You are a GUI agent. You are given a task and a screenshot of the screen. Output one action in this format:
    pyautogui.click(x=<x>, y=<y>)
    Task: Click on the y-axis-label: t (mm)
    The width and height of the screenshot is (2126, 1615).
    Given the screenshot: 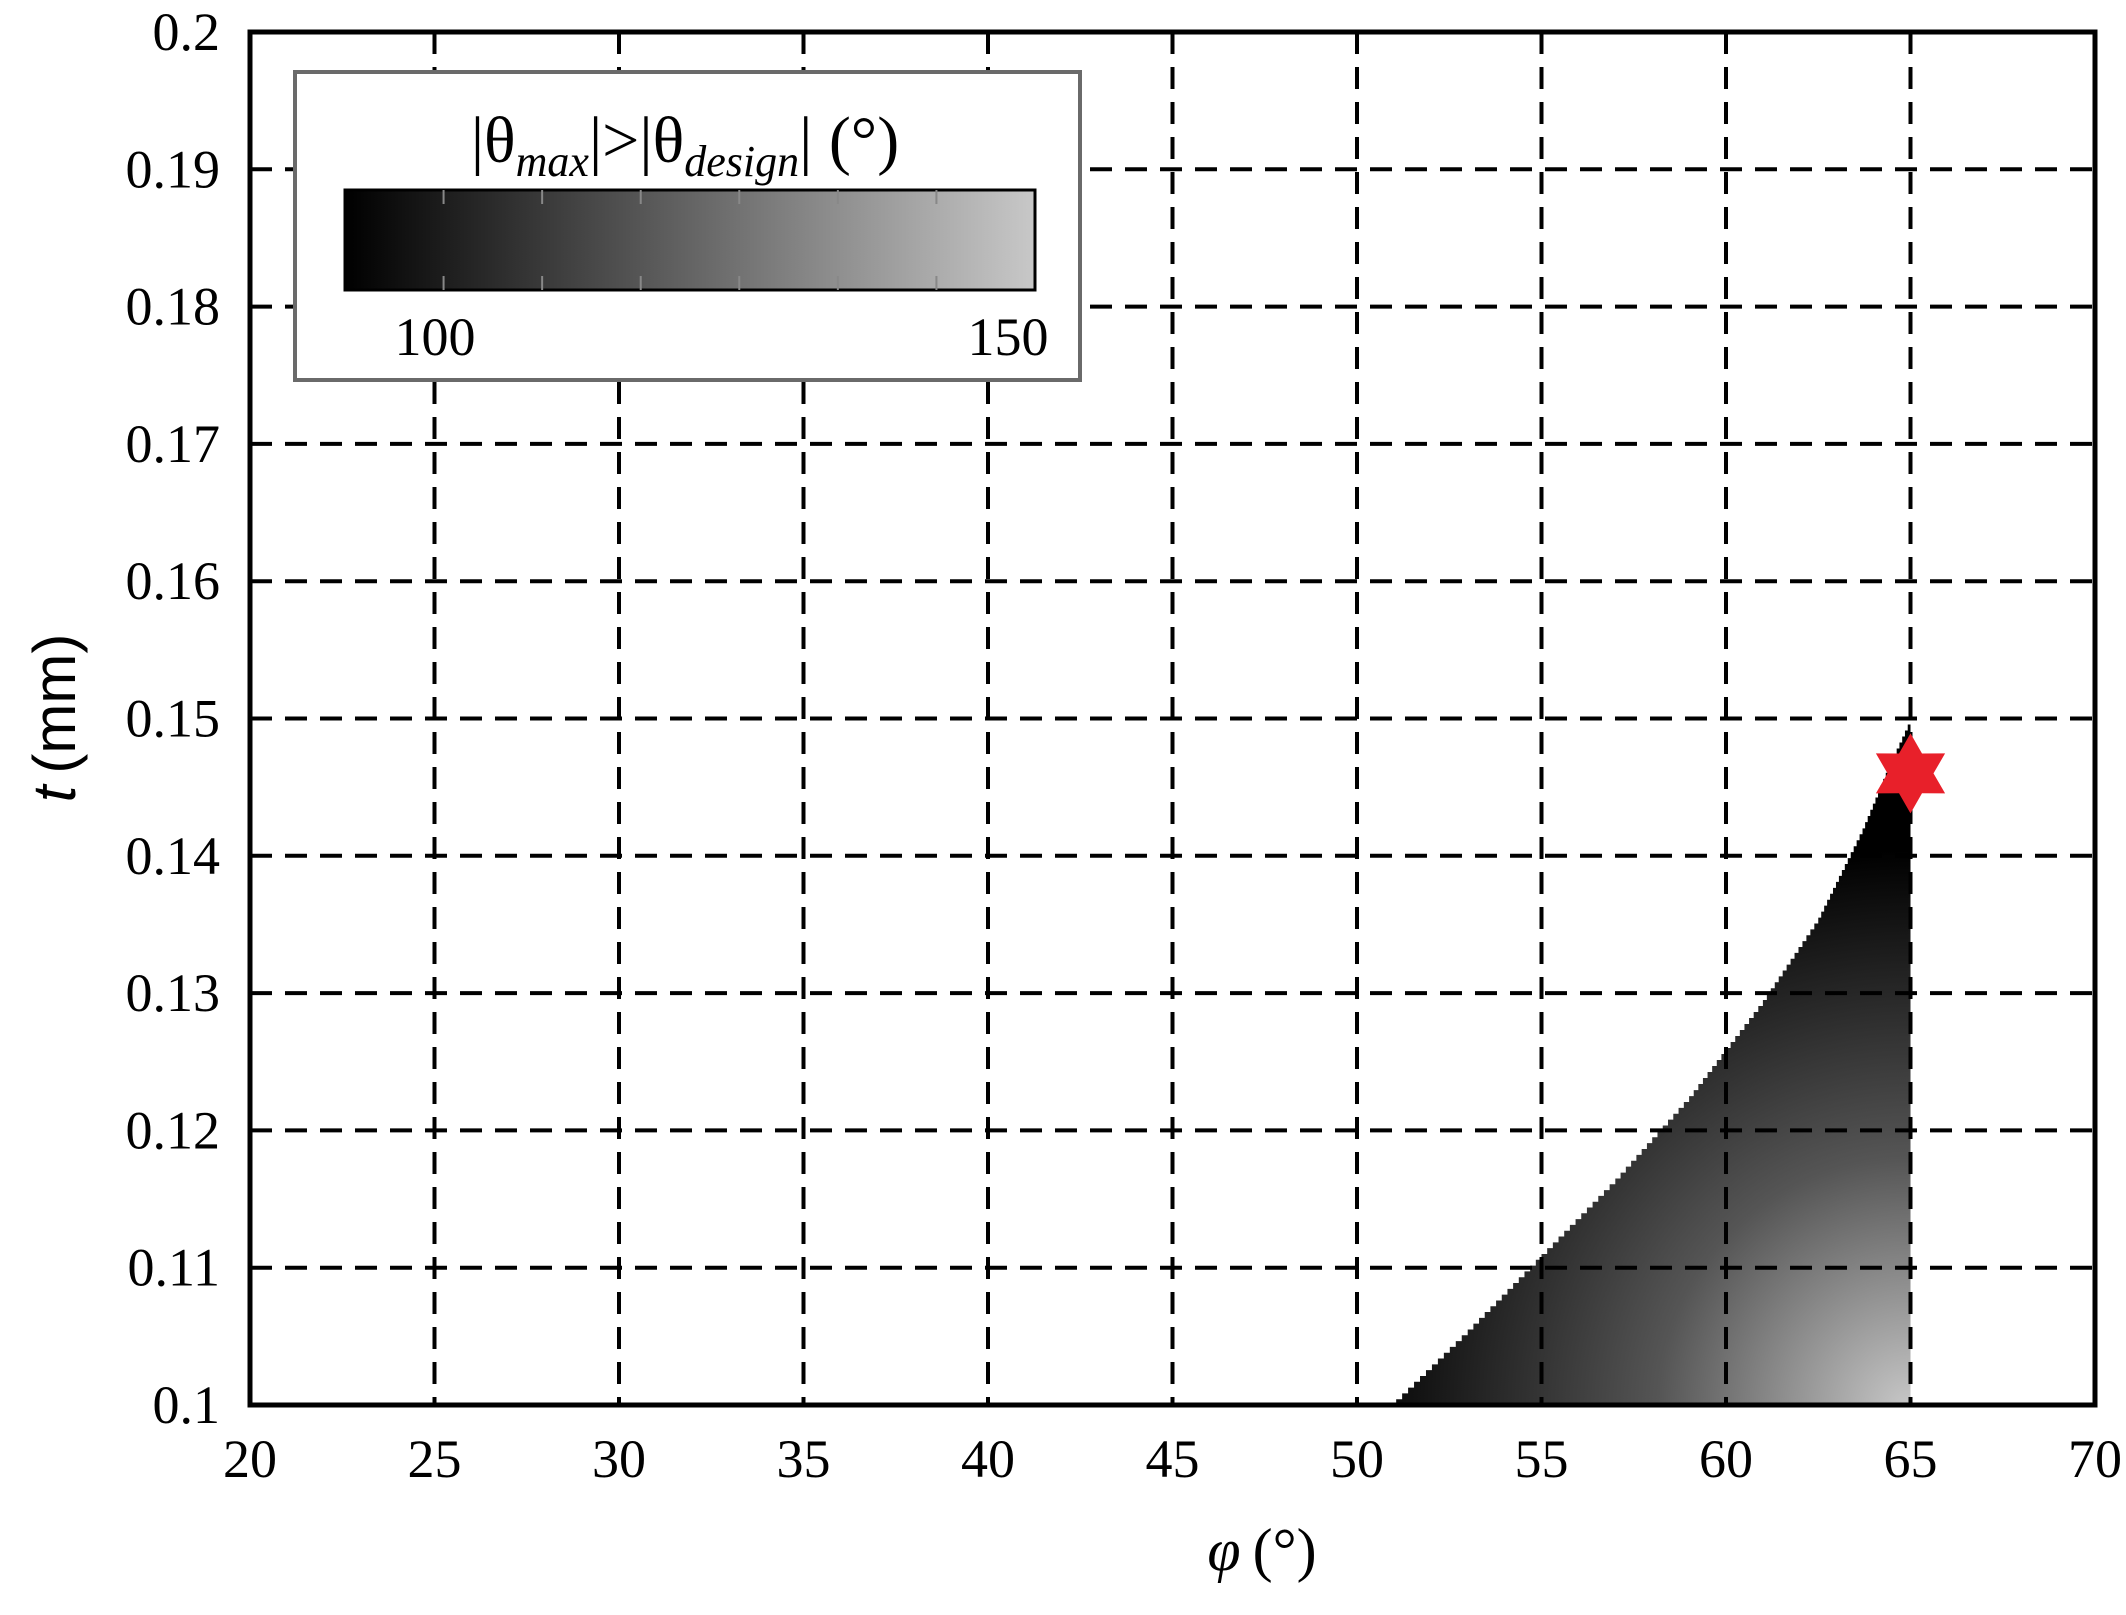 What is the action you would take?
    pyautogui.click(x=54, y=718)
    